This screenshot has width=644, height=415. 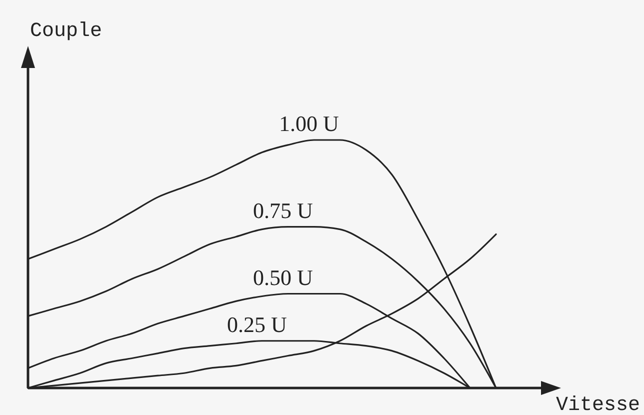 What do you see at coordinates (257, 324) in the screenshot?
I see `series-label: 0.25 U` at bounding box center [257, 324].